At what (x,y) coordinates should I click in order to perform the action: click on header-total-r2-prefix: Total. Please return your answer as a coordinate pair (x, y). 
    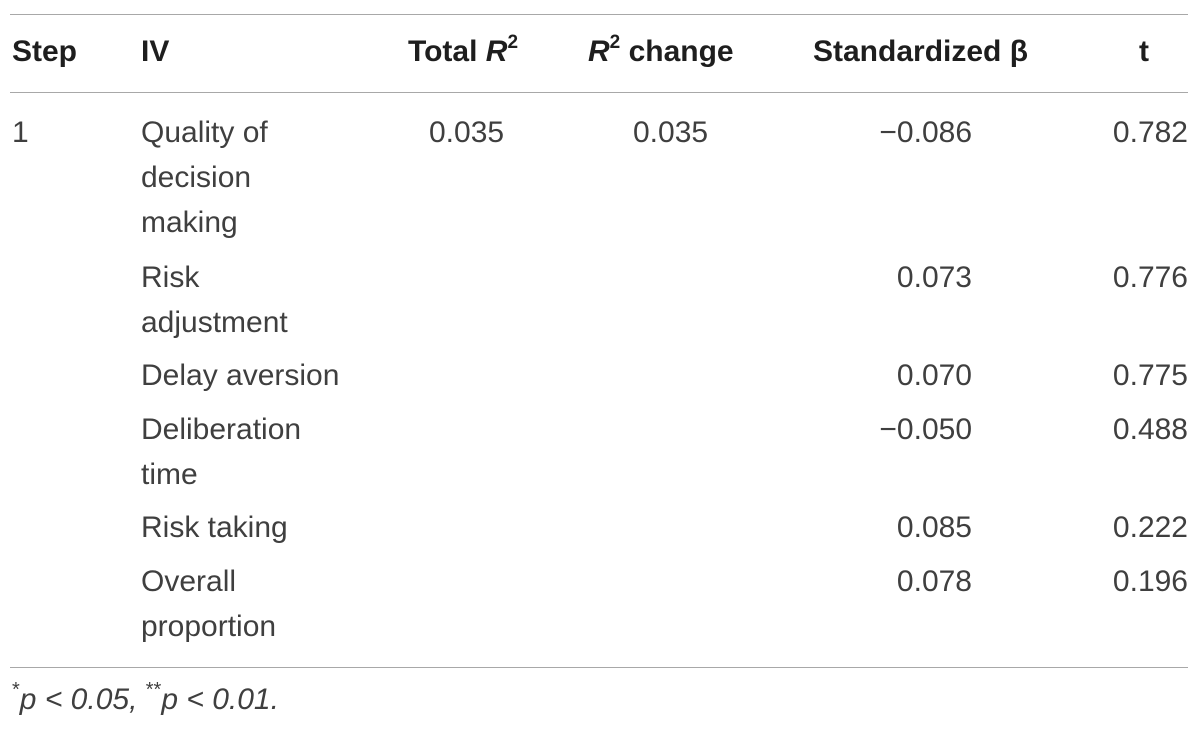
    Looking at the image, I should click on (447, 51).